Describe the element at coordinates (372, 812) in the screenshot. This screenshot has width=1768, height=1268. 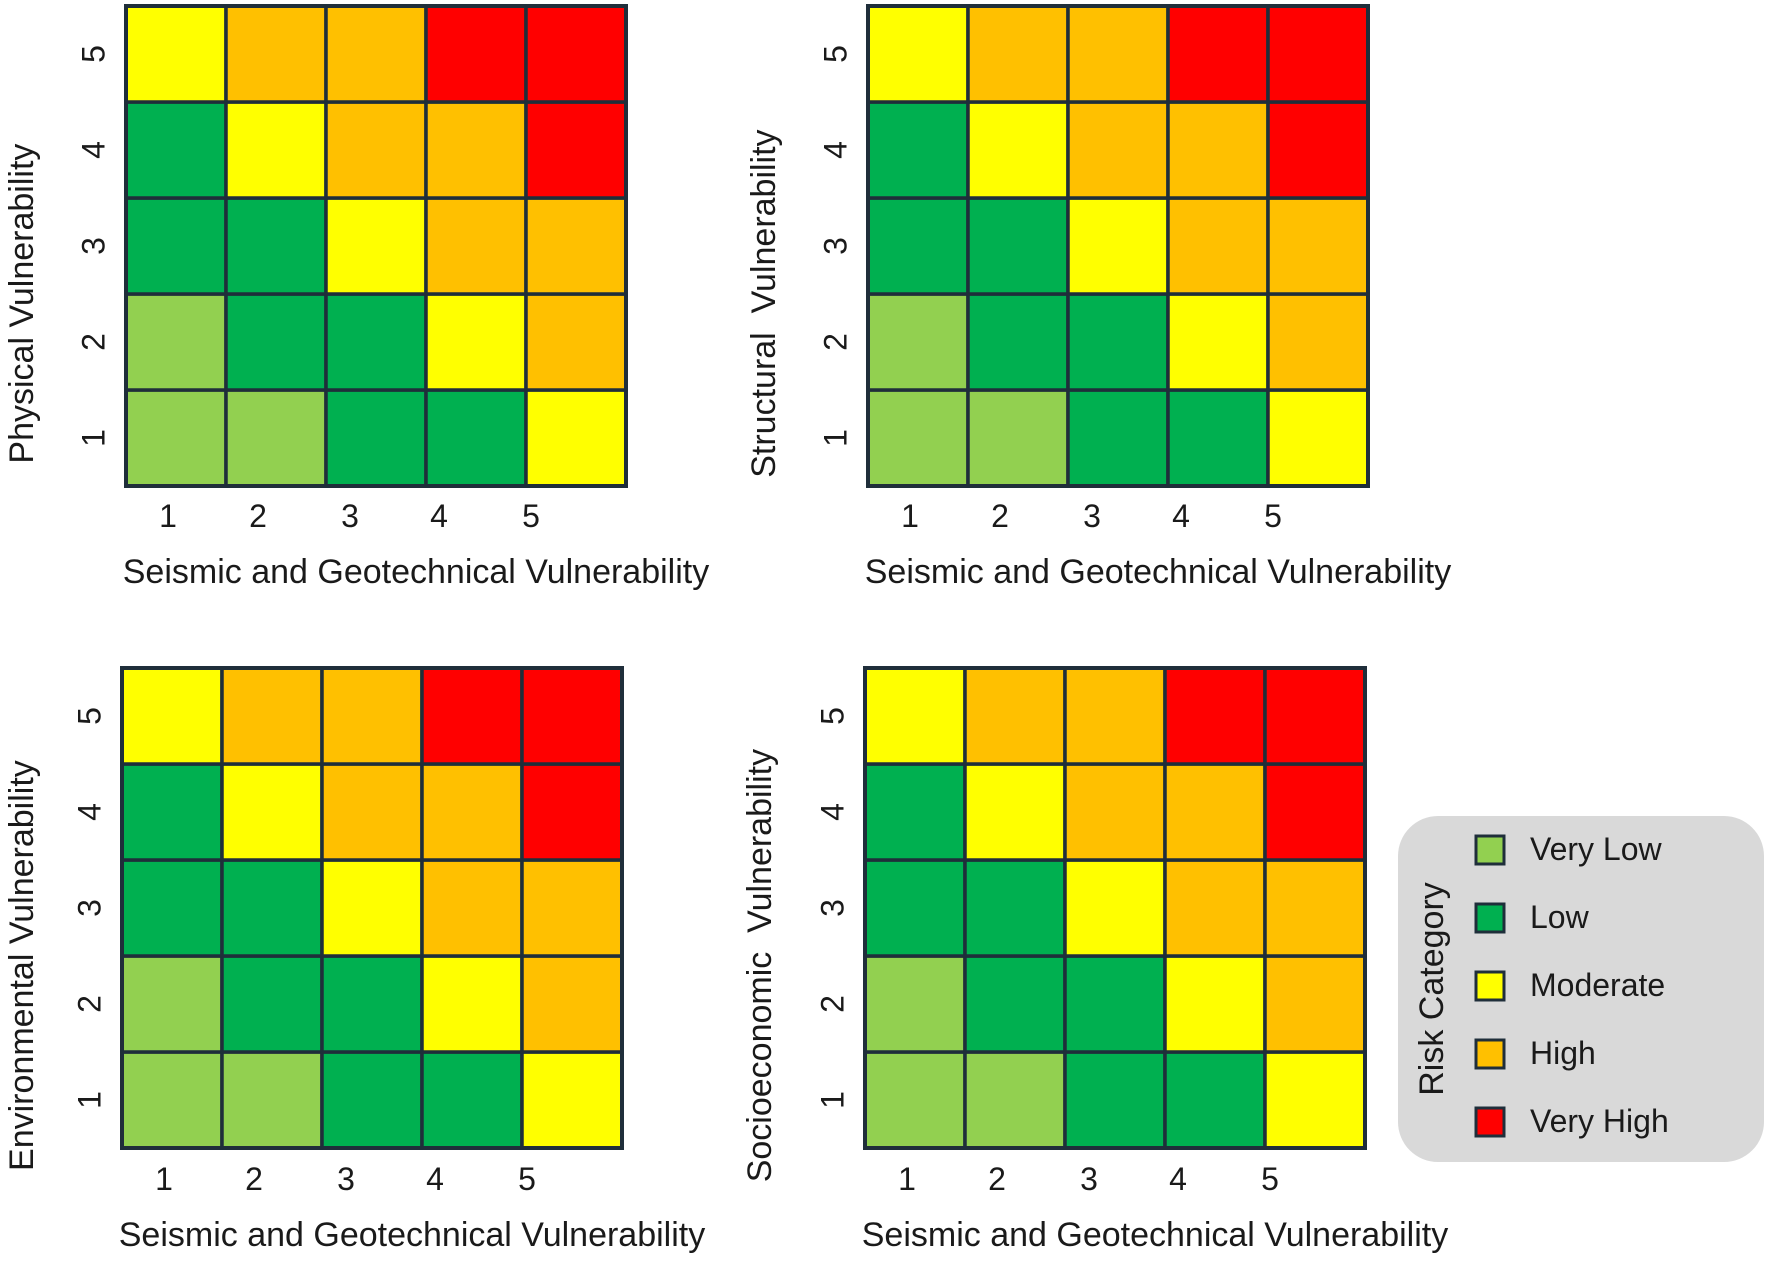
I see `heatmap-cell-x3-y4` at that location.